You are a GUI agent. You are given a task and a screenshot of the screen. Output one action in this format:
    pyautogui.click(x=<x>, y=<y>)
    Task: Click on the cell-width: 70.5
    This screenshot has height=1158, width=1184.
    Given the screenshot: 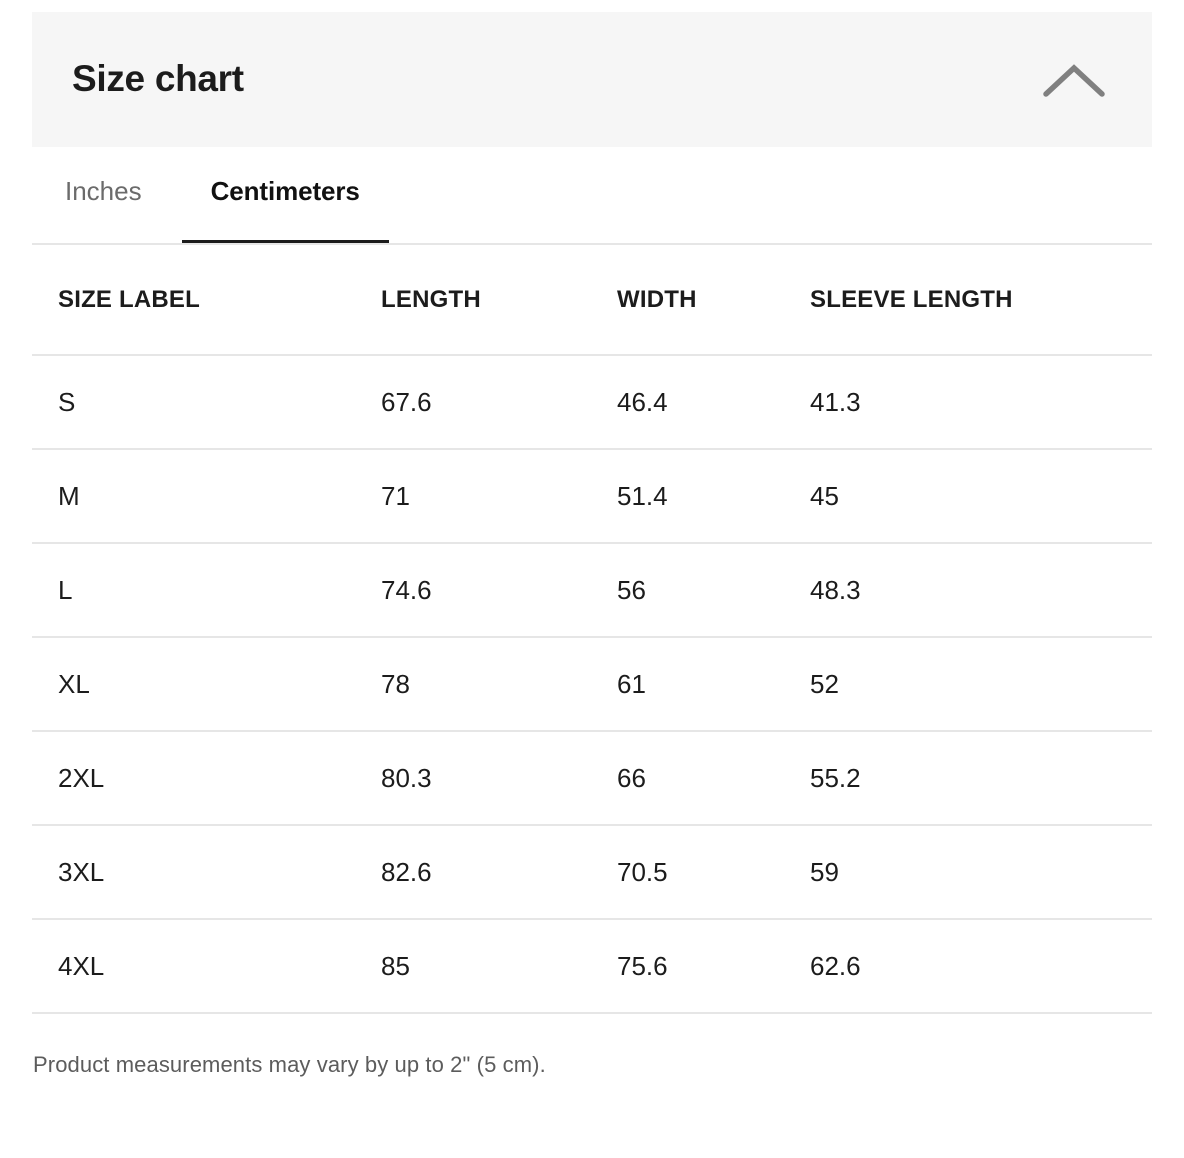 What is the action you would take?
    pyautogui.click(x=681, y=872)
    